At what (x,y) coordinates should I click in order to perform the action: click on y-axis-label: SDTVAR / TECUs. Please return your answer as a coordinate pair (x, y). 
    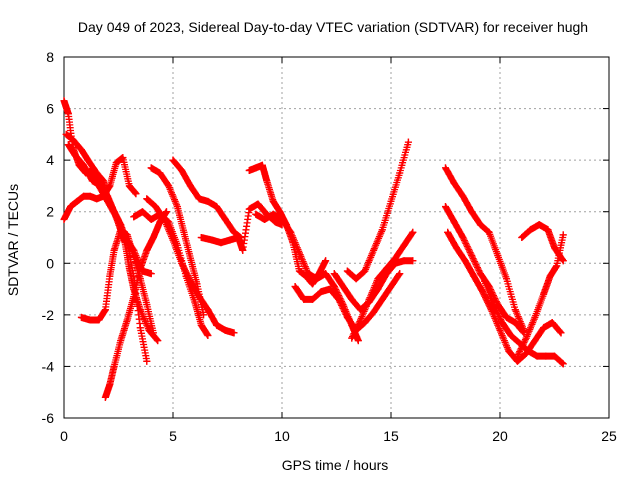
    Looking at the image, I should click on (13, 240).